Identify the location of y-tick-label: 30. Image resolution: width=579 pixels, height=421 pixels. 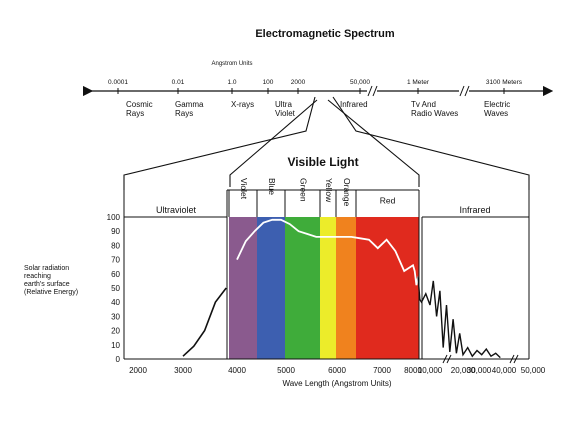
(115, 316).